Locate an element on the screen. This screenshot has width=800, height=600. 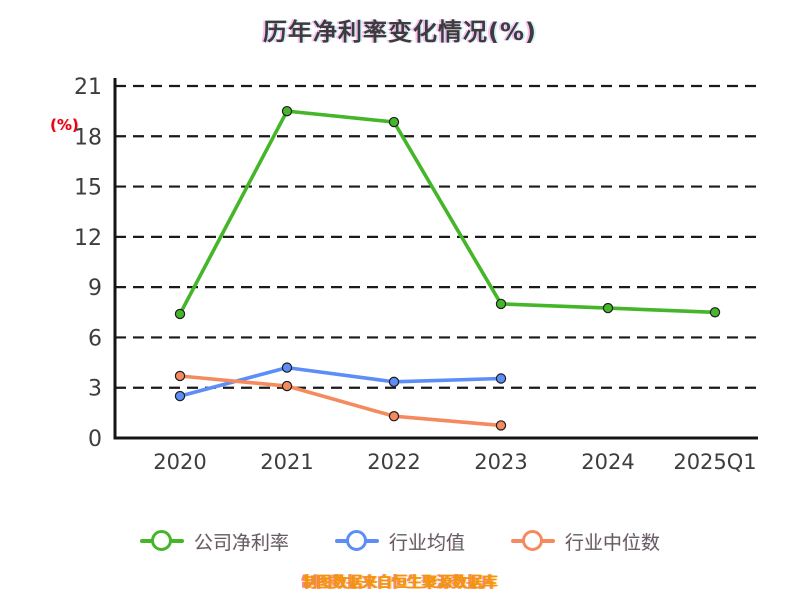
y-tick-label: 18 is located at coordinates (88, 137).